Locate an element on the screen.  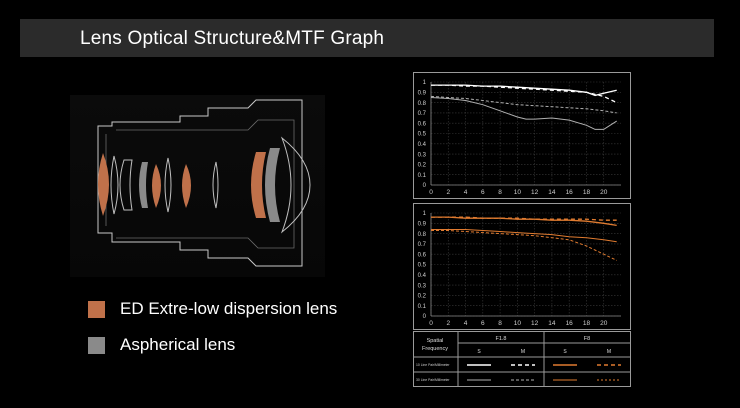
table-header-frequency: Frequency is located at coordinates (435, 349).